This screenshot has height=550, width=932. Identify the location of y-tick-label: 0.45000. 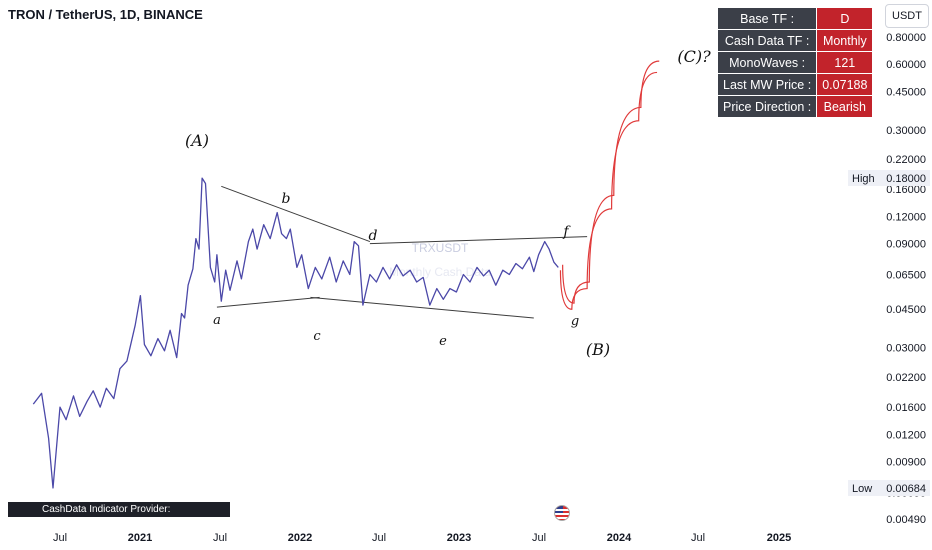
(906, 92).